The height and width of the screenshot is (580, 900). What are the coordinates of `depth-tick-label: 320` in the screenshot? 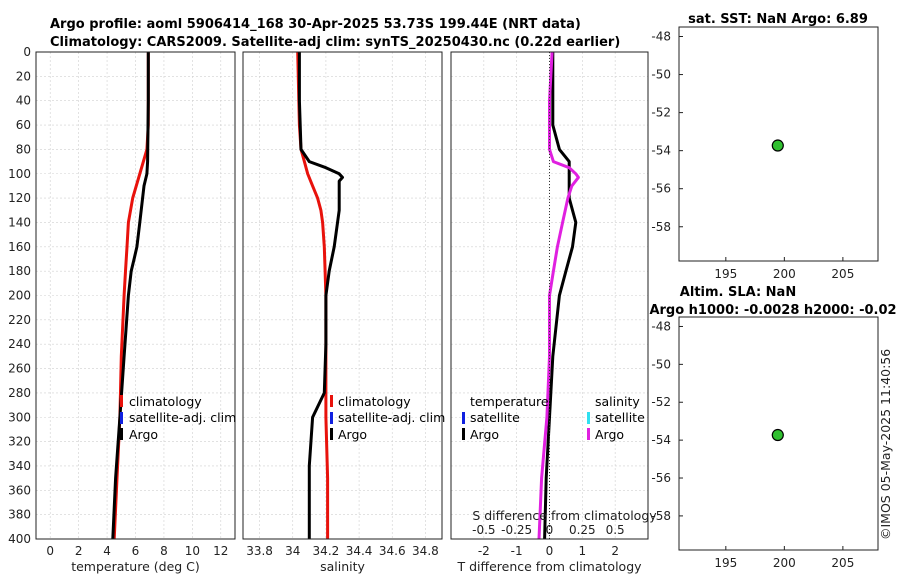 It's located at (19, 442).